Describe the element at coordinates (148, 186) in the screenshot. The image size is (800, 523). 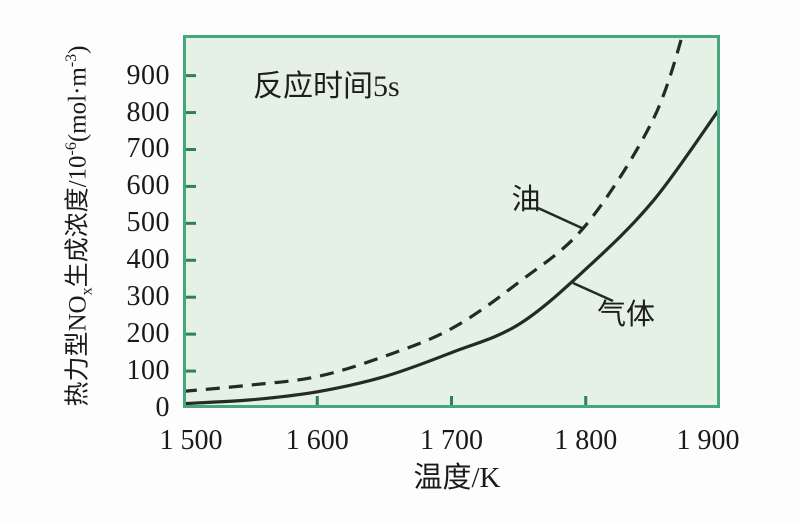
I see `y-tick-label: 600` at that location.